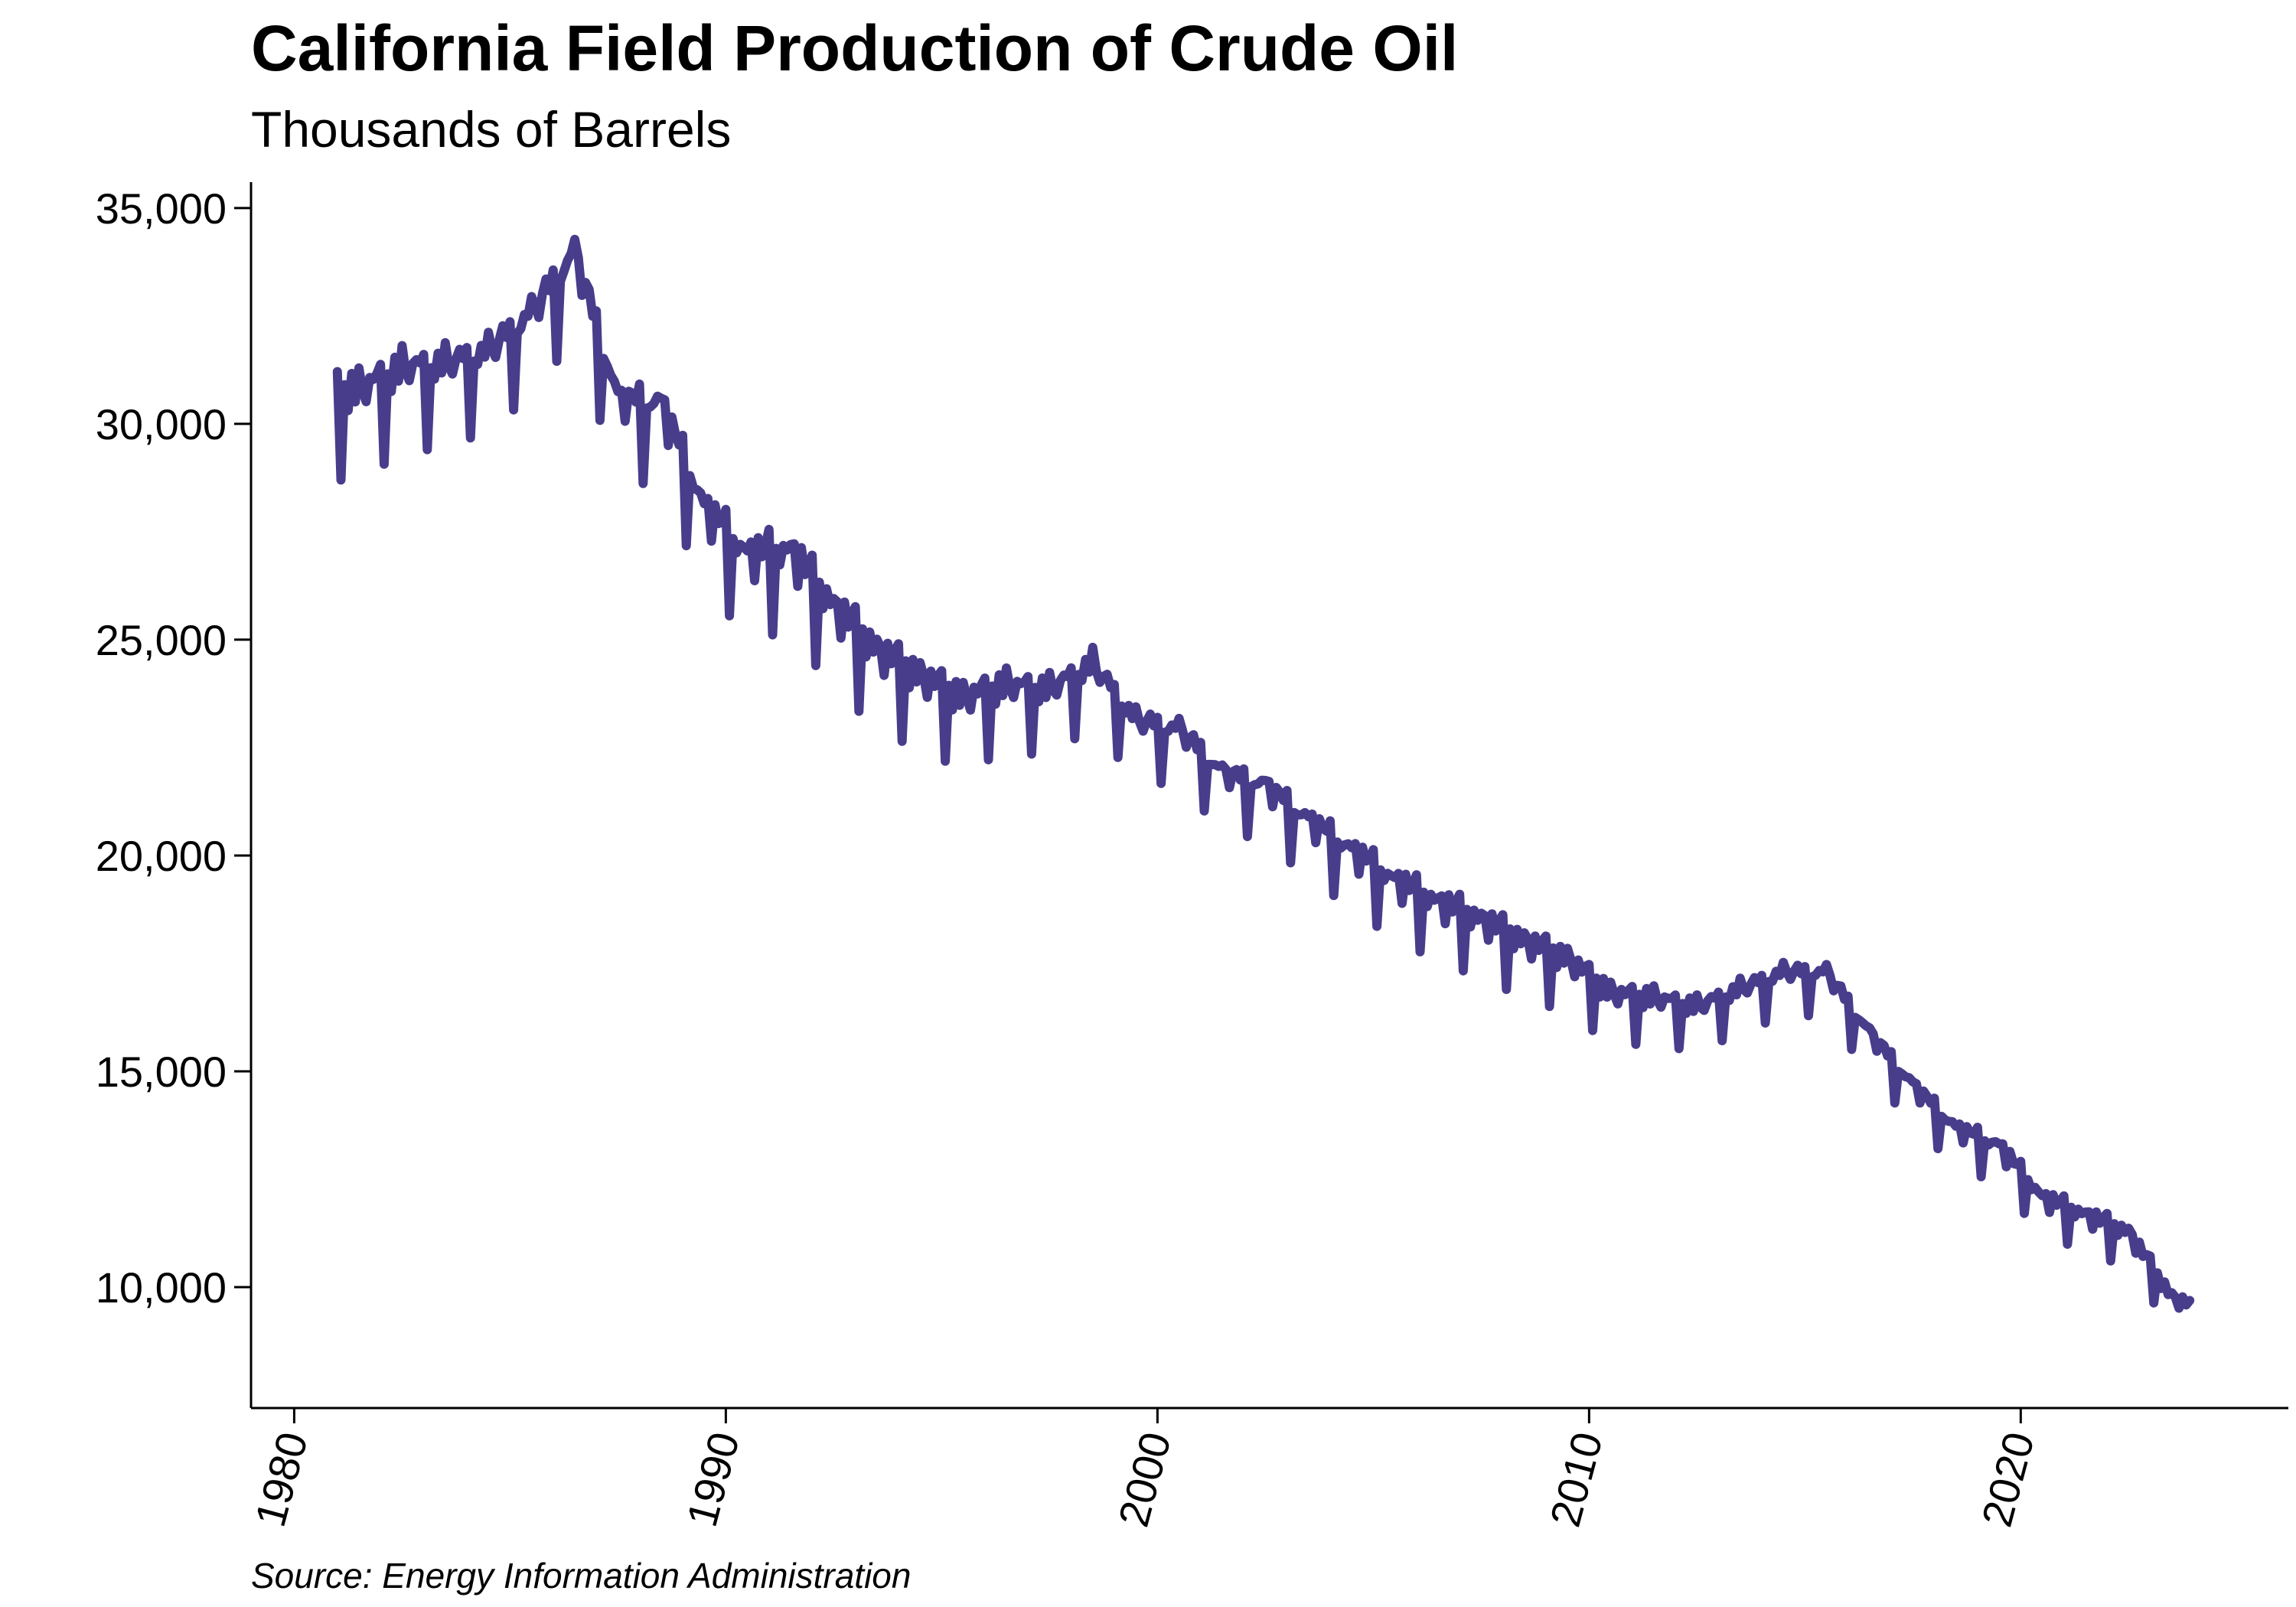 This screenshot has width=2296, height=1607. Describe the element at coordinates (712, 1479) in the screenshot. I see `x-tick-label: 1990` at that location.